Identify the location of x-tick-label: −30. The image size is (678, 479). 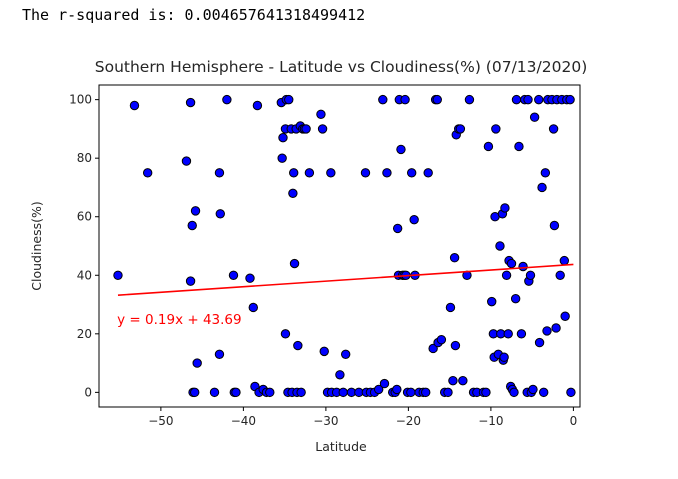
(325, 421).